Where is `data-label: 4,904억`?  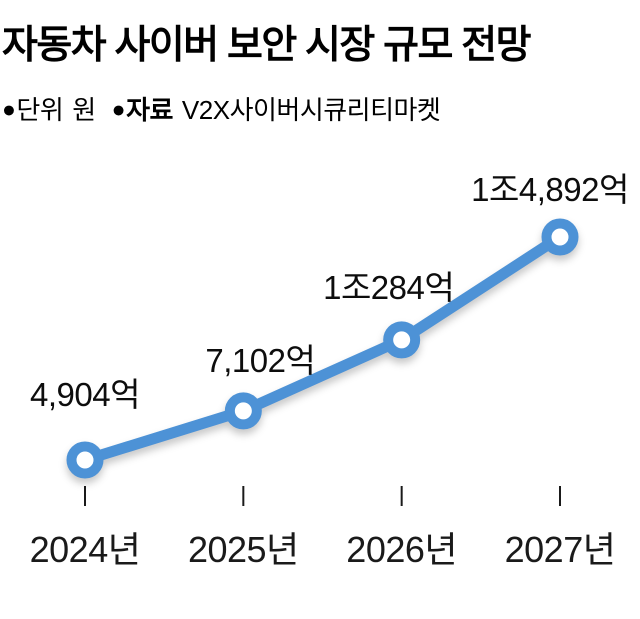
data-label: 4,904억 is located at coordinates (85, 394).